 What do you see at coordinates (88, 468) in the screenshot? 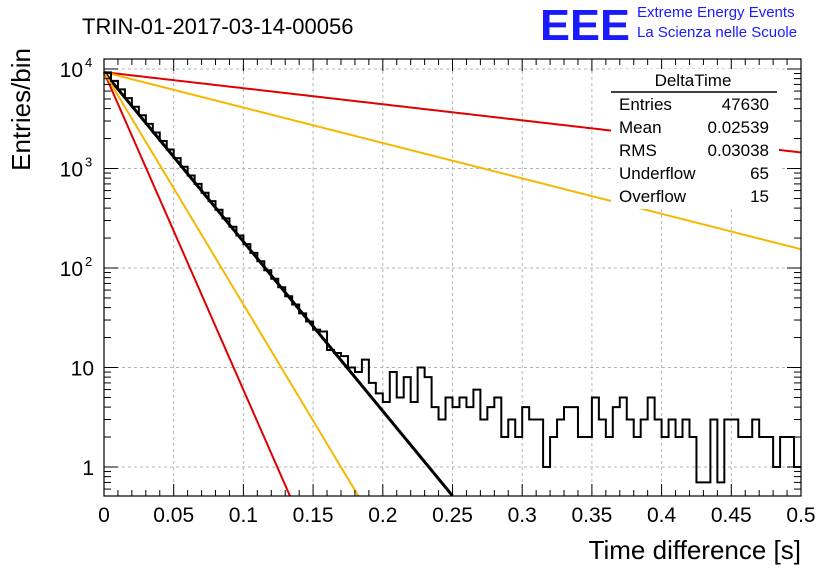
I see `y-tick-label: 1` at bounding box center [88, 468].